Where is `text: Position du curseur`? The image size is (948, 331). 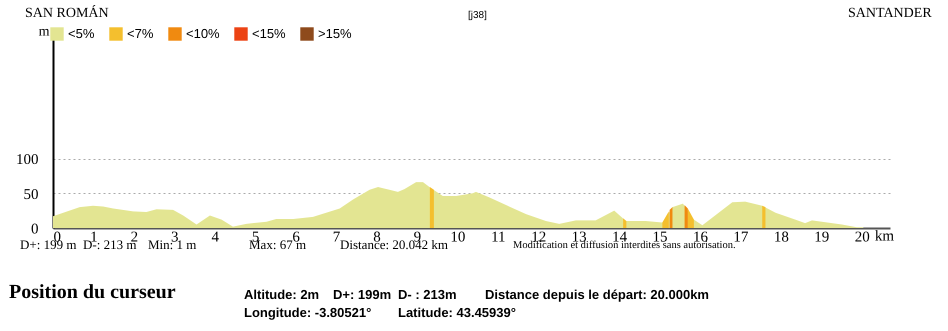 text: Position du curseur is located at coordinates (92, 292).